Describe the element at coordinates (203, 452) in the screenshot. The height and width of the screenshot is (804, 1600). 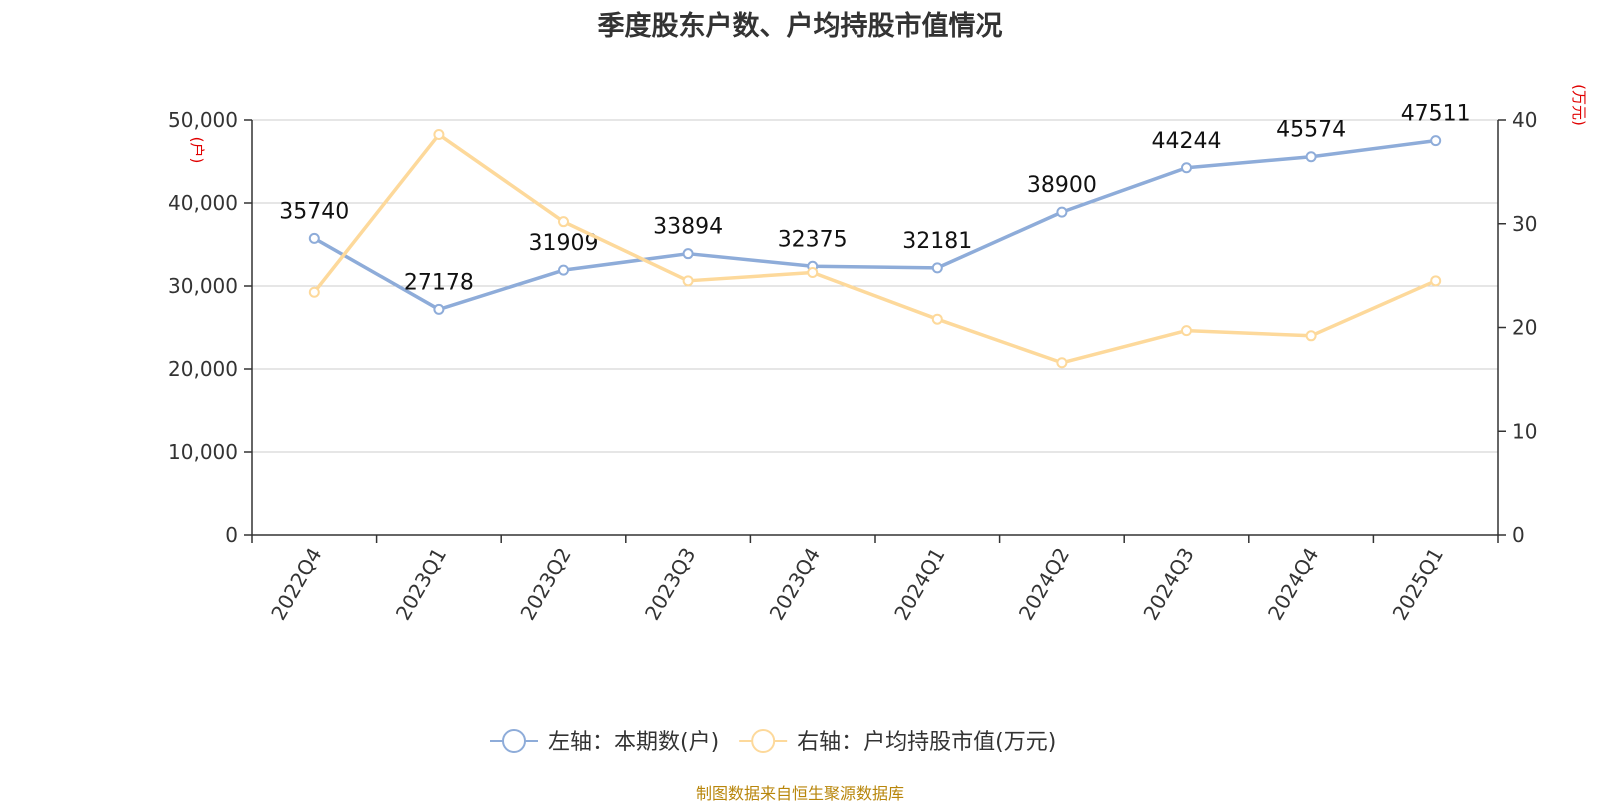
I see `y-left-tick-label: 10,000` at that location.